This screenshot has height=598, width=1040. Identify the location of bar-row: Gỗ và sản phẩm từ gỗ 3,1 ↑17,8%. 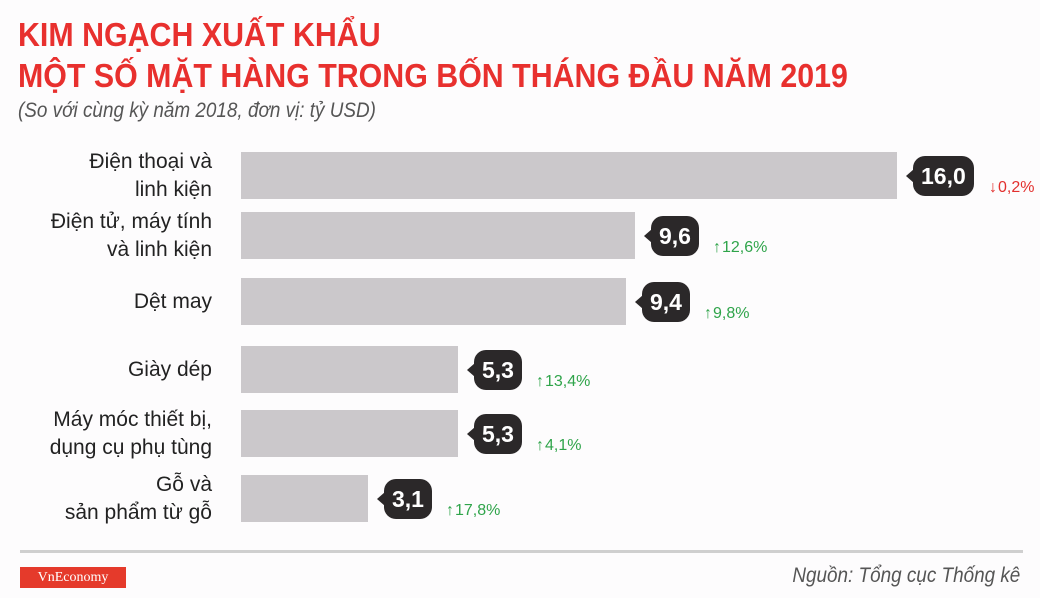
(520, 498).